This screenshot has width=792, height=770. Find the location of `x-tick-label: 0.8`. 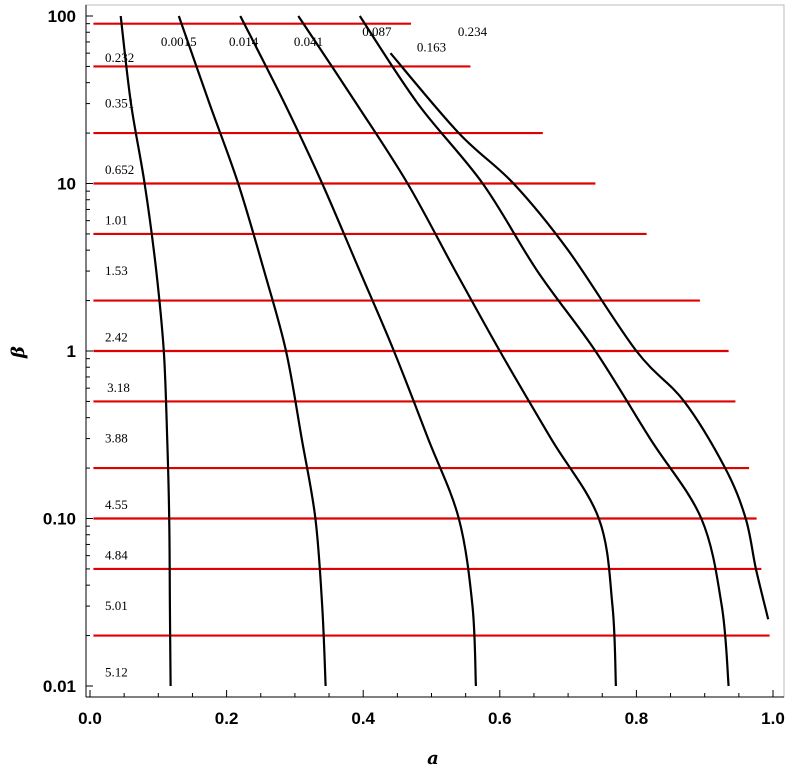

x-tick-label: 0.8 is located at coordinates (637, 718).